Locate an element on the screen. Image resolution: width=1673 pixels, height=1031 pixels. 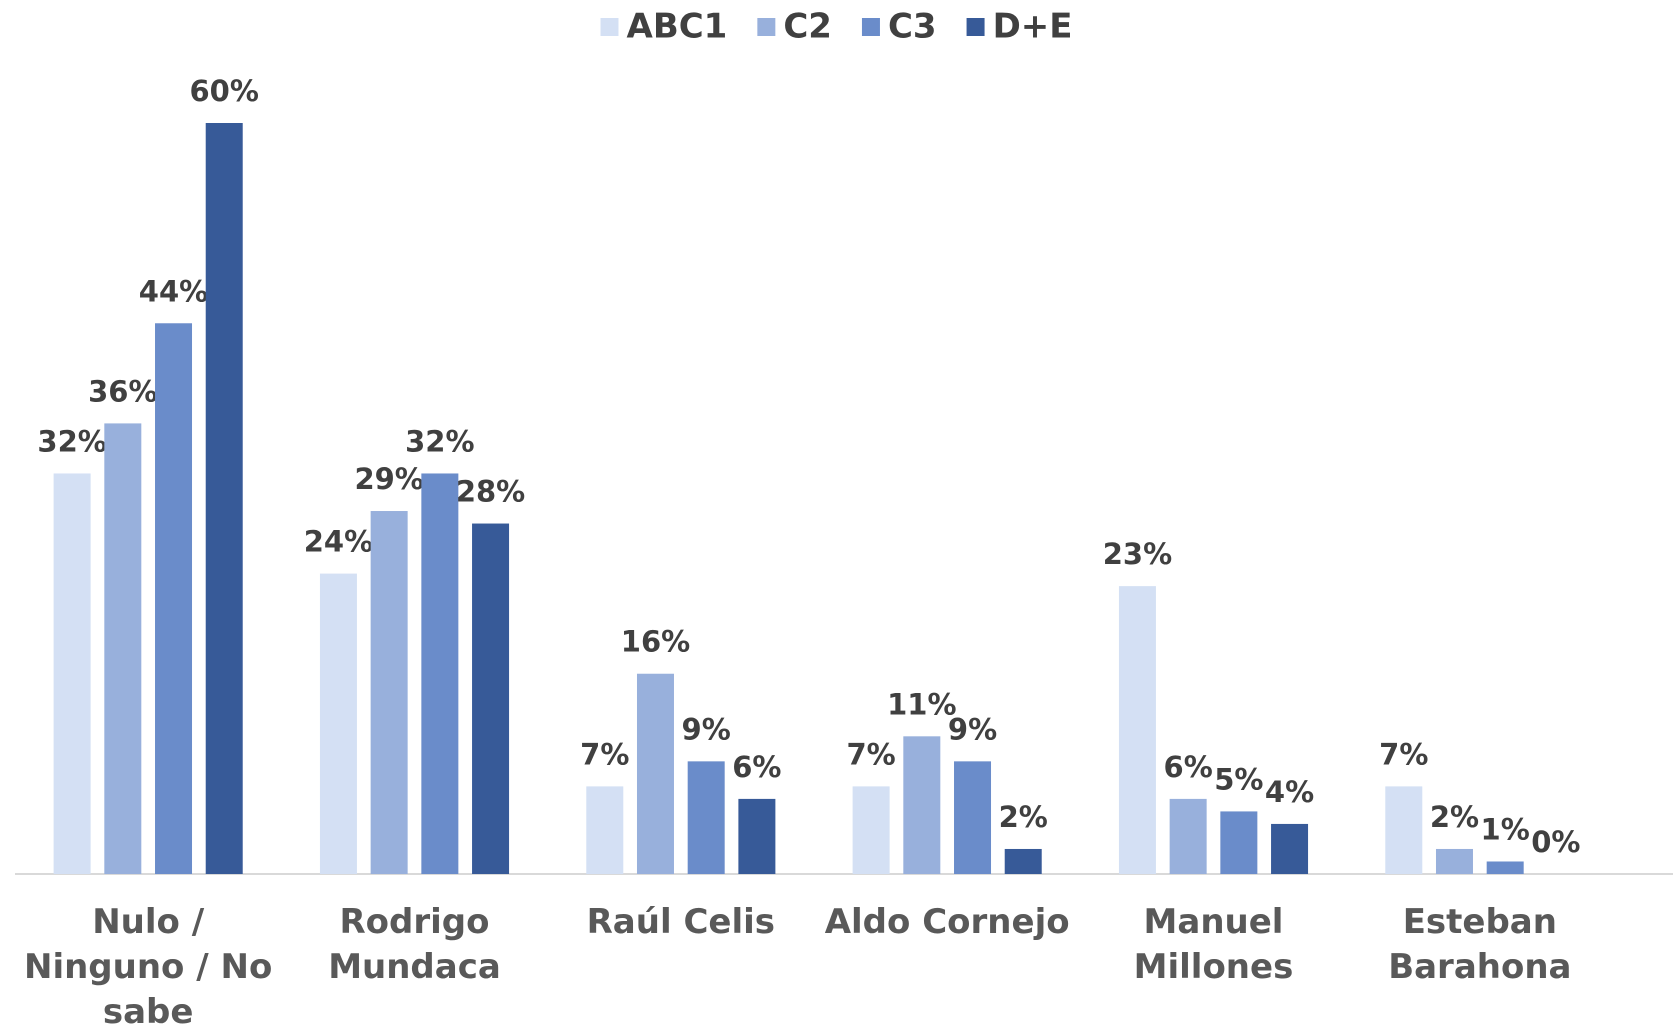
legend-label: C3 is located at coordinates (912, 27).